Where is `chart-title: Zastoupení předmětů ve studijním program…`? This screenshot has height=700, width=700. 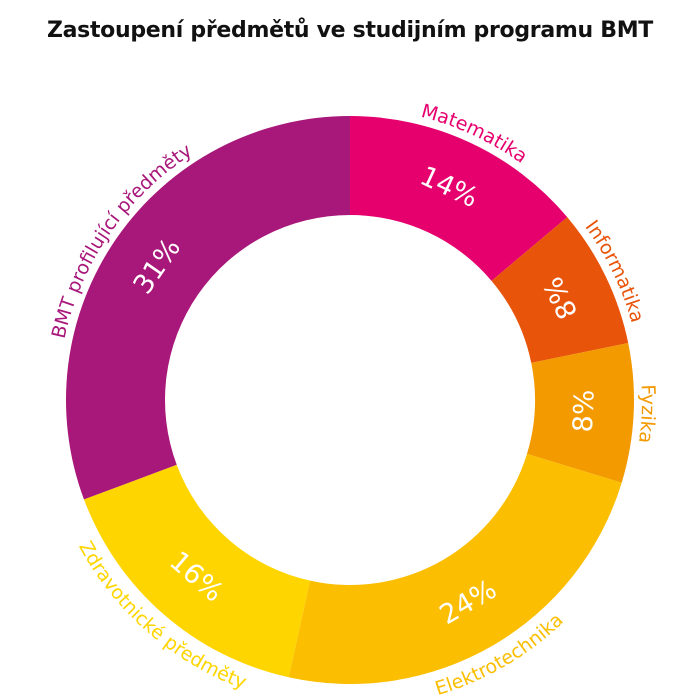 chart-title: Zastoupení předmětů ve studijním program… is located at coordinates (350, 30).